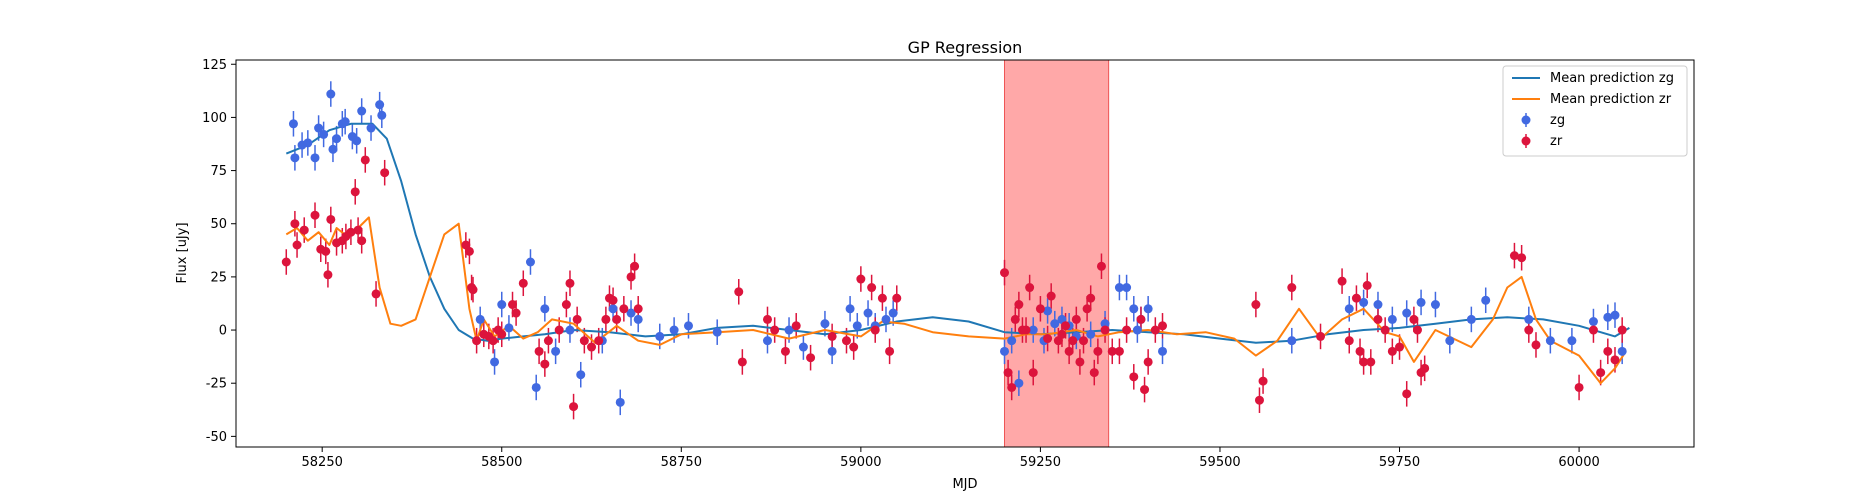  Describe the element at coordinates (1040, 462) in the screenshot. I see `x-tick-label: 59250` at that location.